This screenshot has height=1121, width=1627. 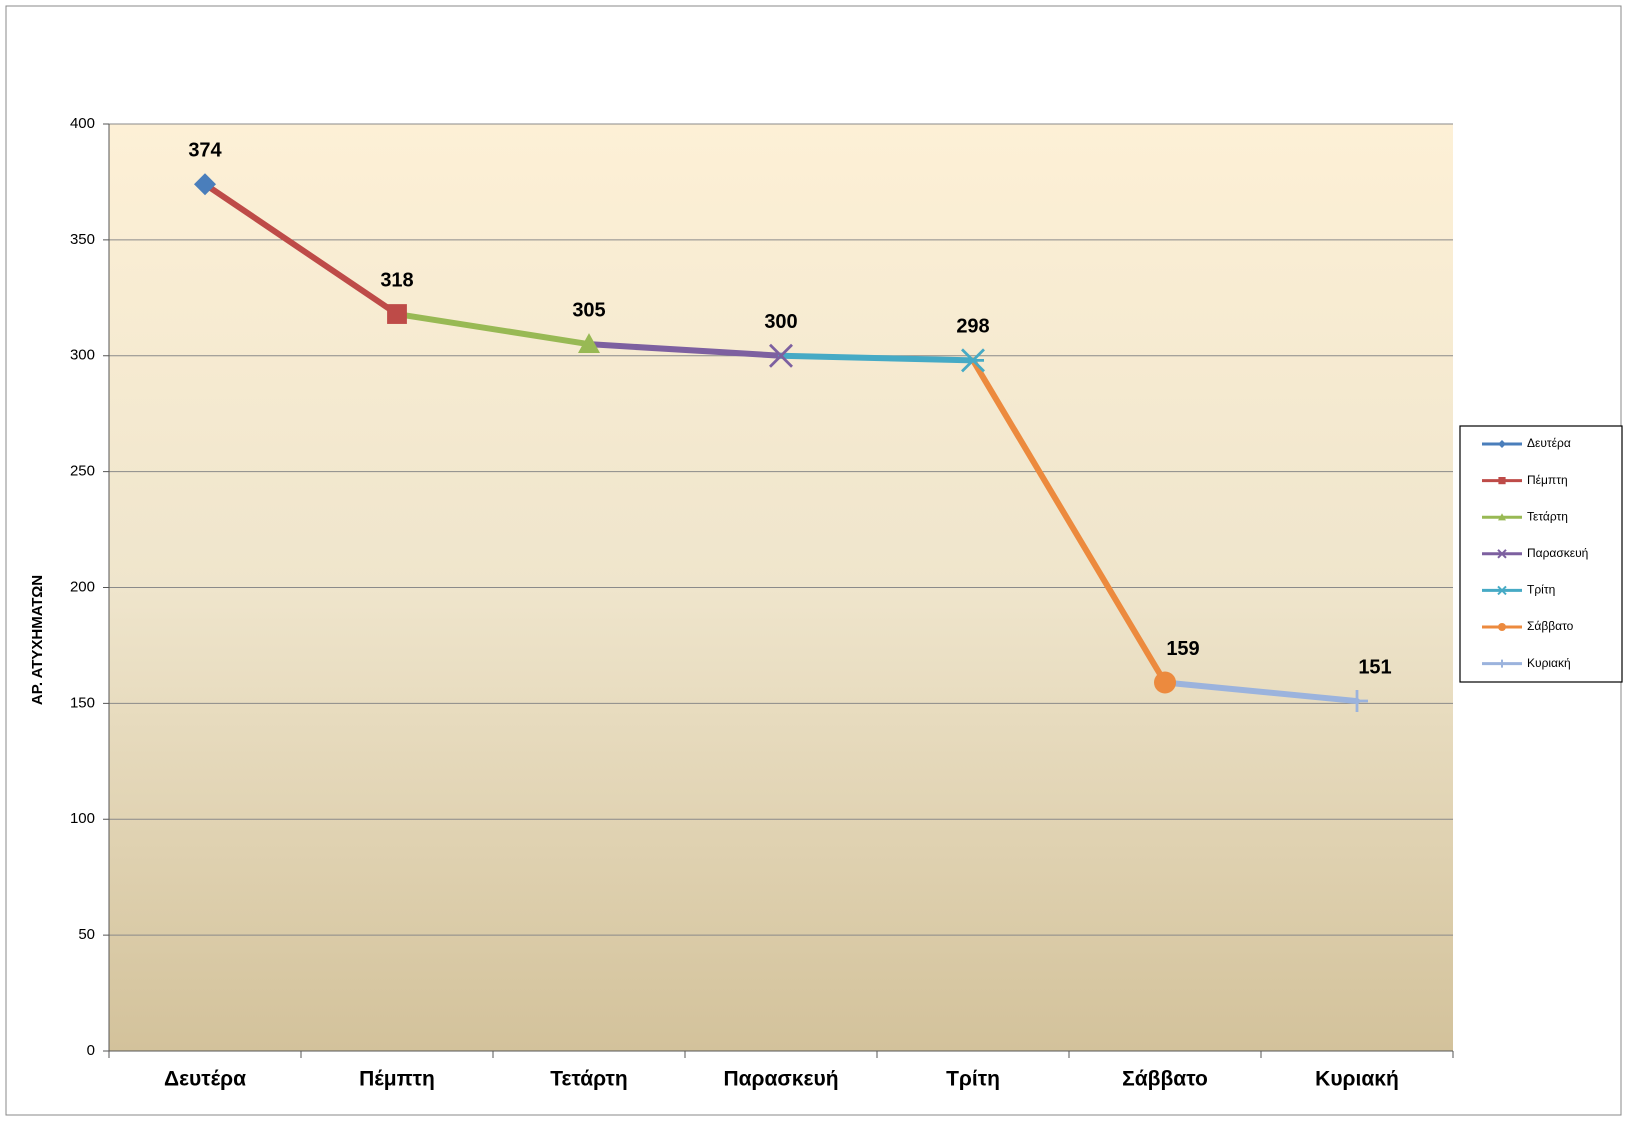 I want to click on y-tick-label: 0, so click(x=91, y=1050).